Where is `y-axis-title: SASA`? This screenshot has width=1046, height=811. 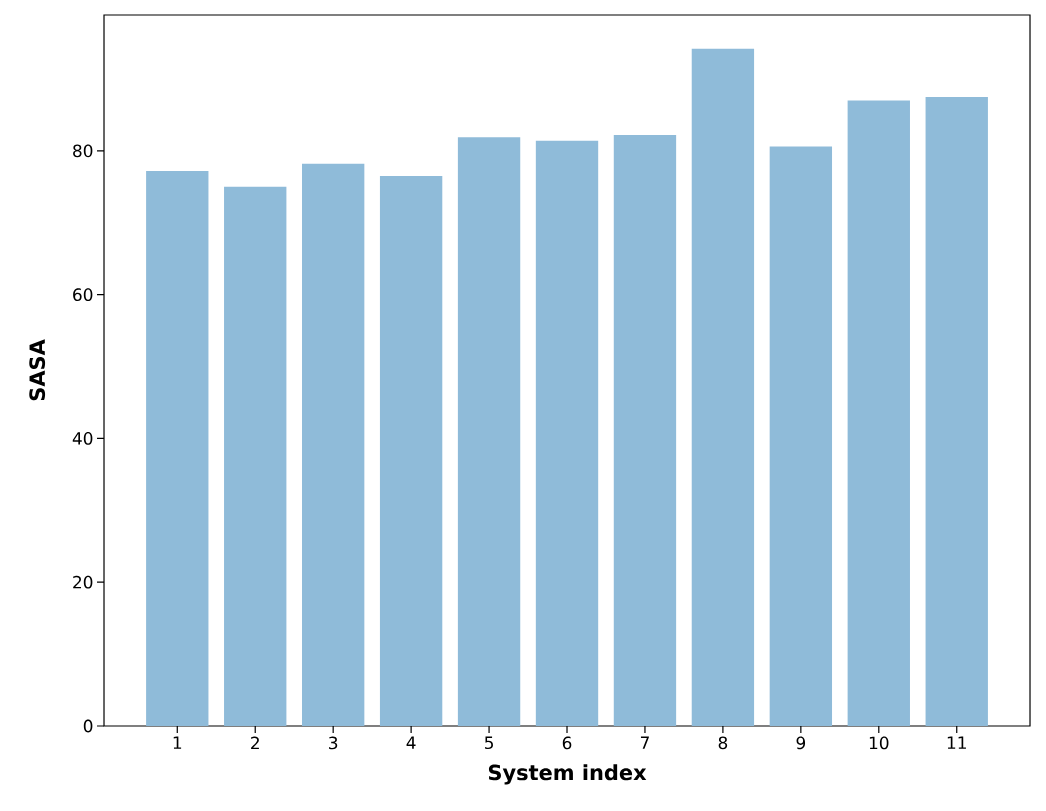
y-axis-title: SASA is located at coordinates (37, 370).